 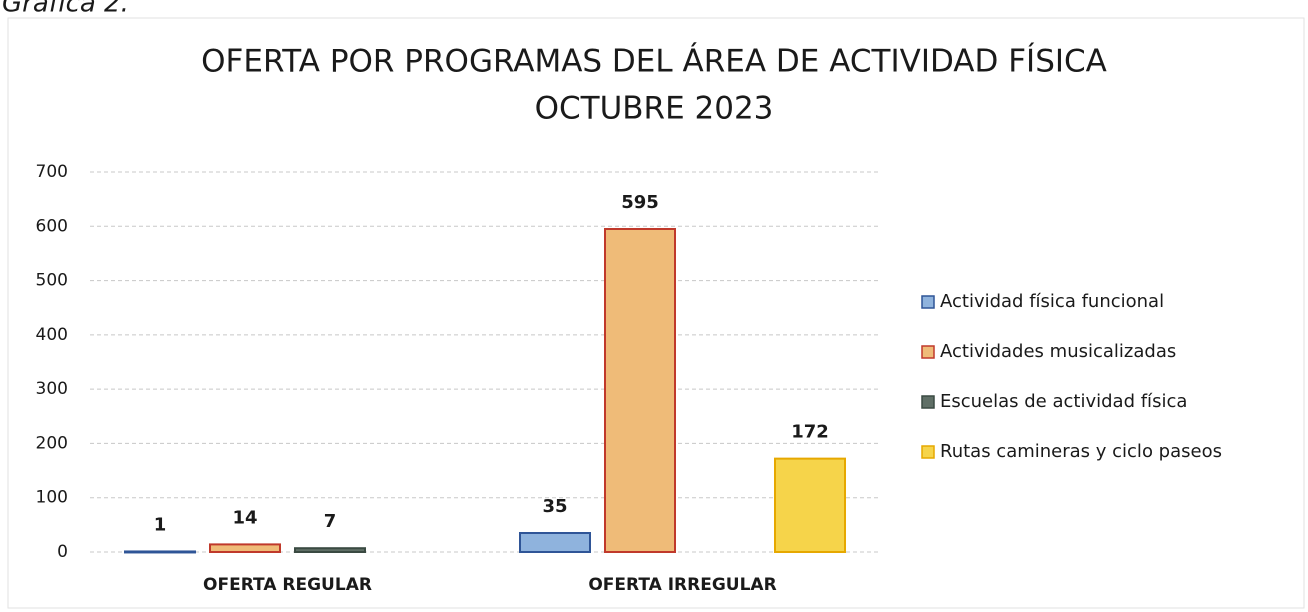 What do you see at coordinates (52, 498) in the screenshot?
I see `y-tick-label: 100` at bounding box center [52, 498].